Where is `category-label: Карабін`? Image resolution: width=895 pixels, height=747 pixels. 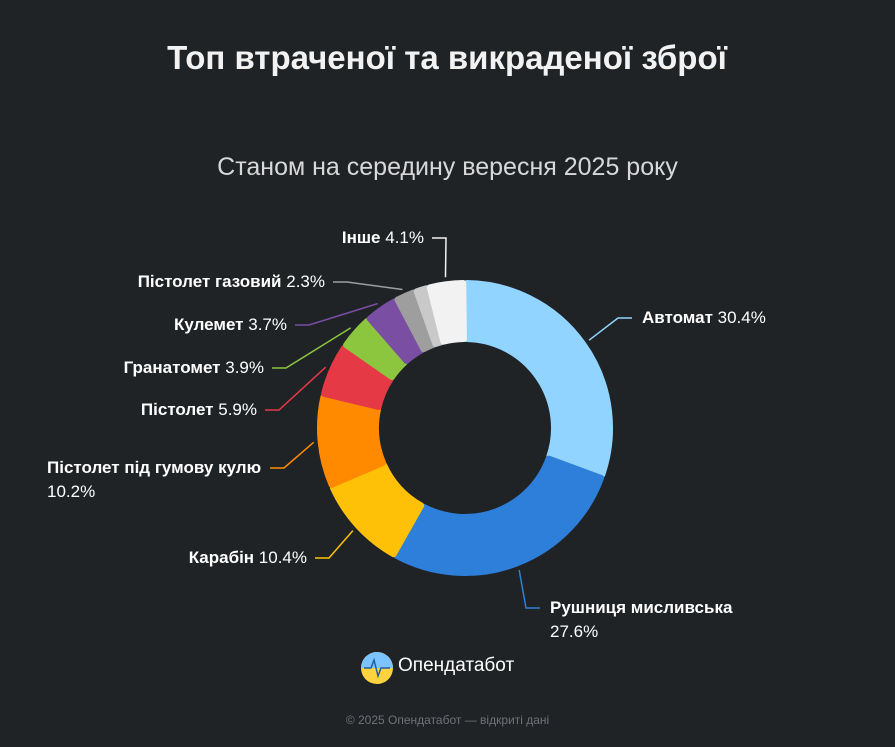
category-label: Карабін is located at coordinates (221, 557).